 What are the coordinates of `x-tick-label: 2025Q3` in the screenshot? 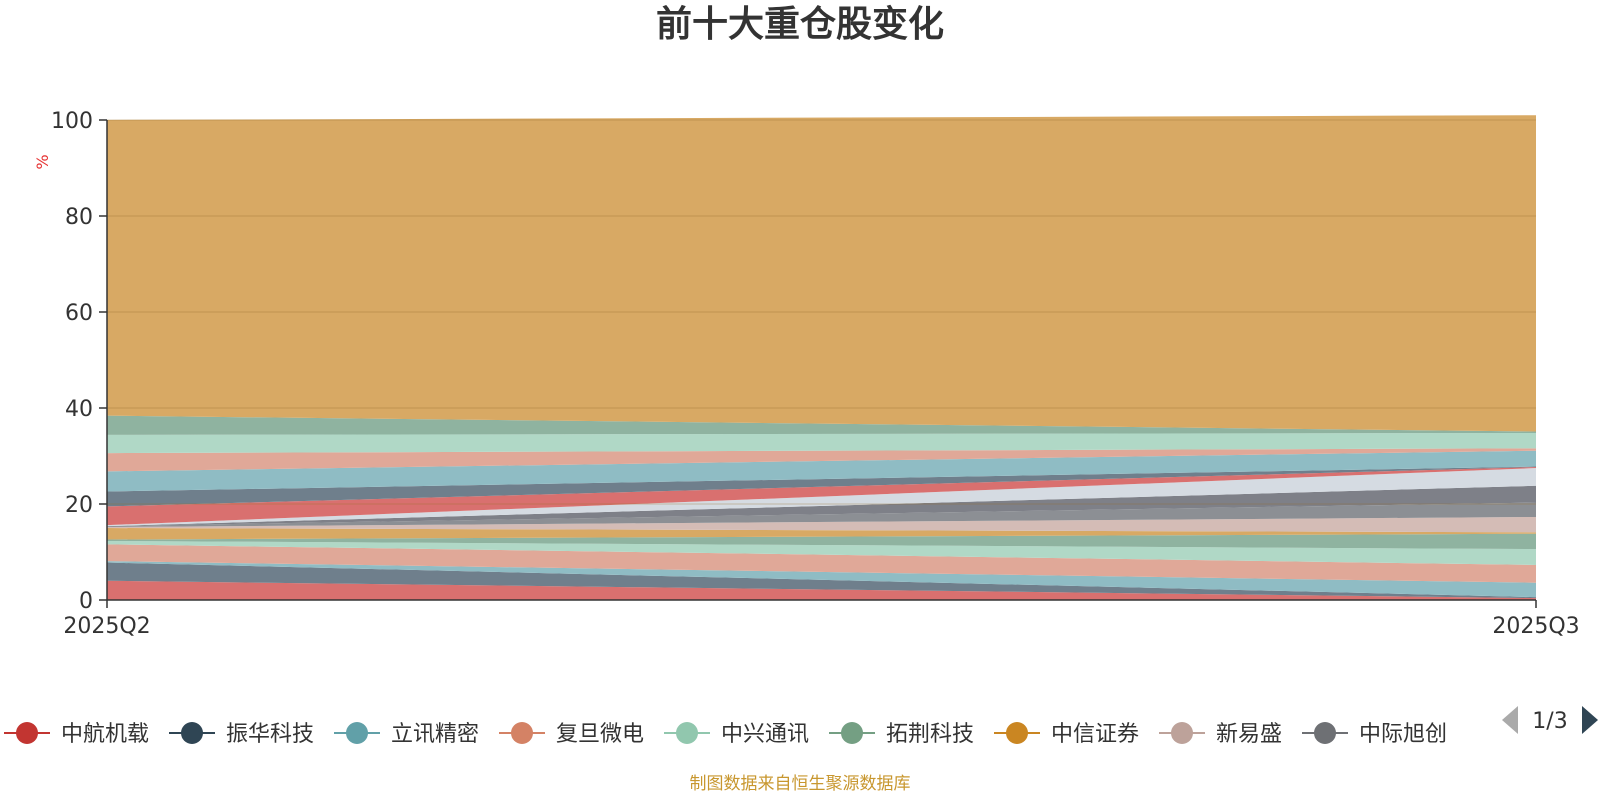 It's located at (1535, 626).